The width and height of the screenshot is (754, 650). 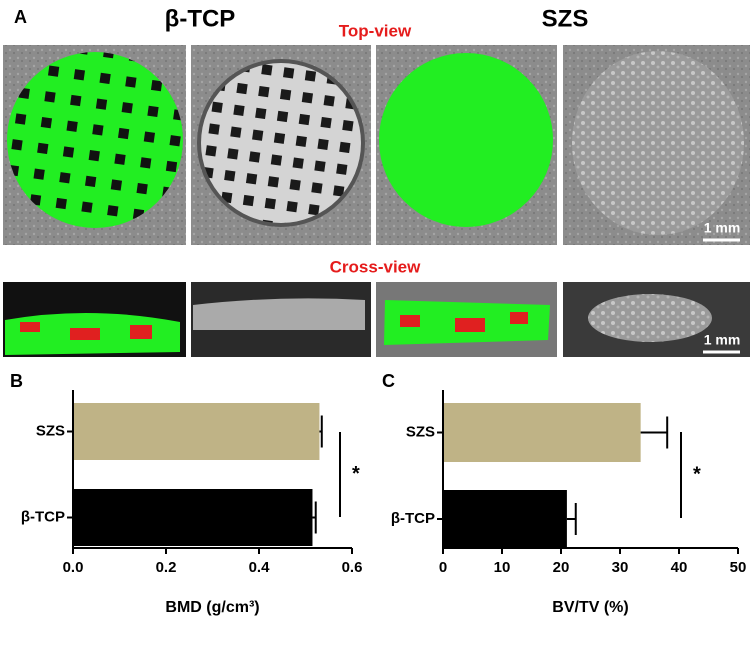 I want to click on x-tick-label: 0.0, so click(x=73, y=567).